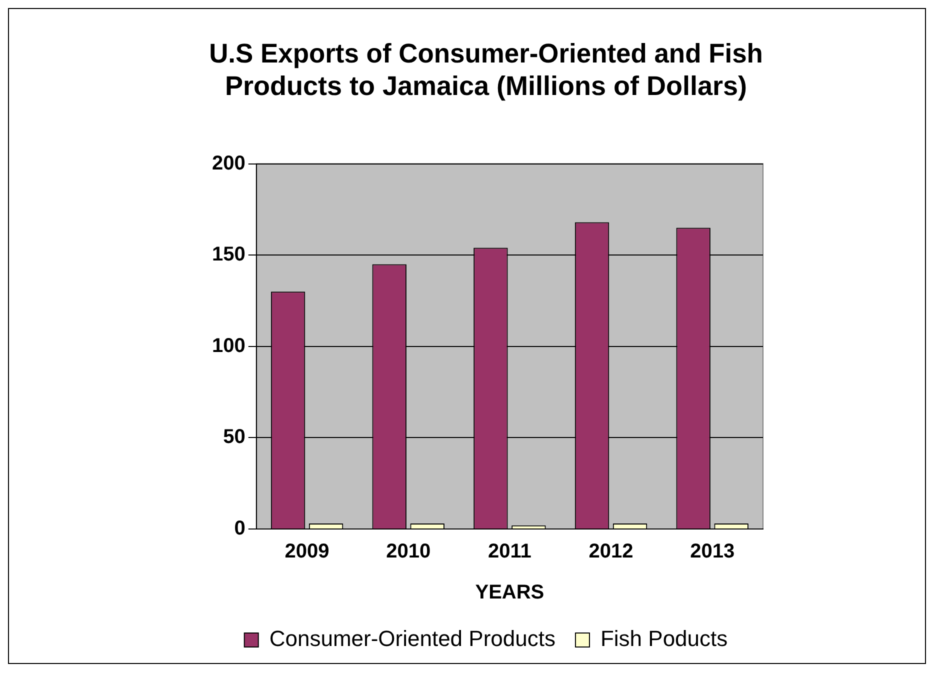 This screenshot has height=678, width=938. Describe the element at coordinates (509, 593) in the screenshot. I see `x-axis-title: YEARS` at that location.